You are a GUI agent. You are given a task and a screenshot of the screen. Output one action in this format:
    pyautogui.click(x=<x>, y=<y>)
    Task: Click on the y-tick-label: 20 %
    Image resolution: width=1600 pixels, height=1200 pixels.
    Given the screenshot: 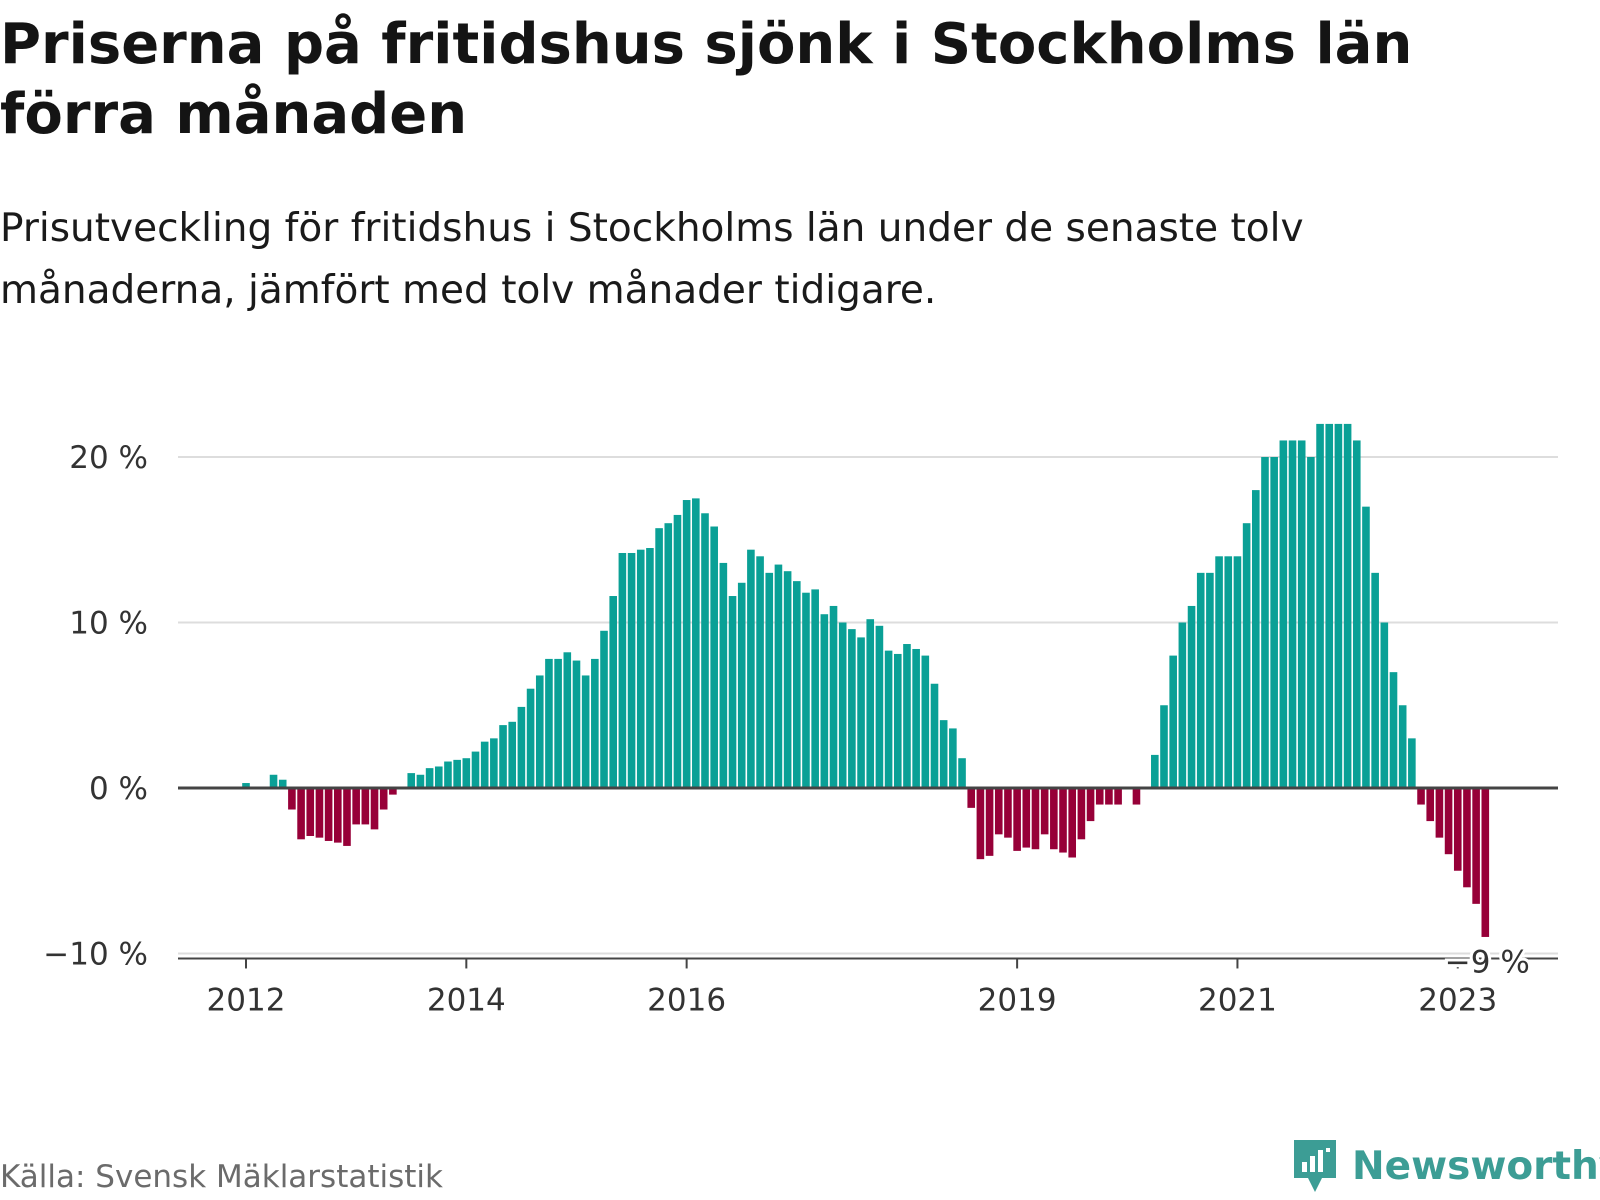 What is the action you would take?
    pyautogui.click(x=108, y=458)
    